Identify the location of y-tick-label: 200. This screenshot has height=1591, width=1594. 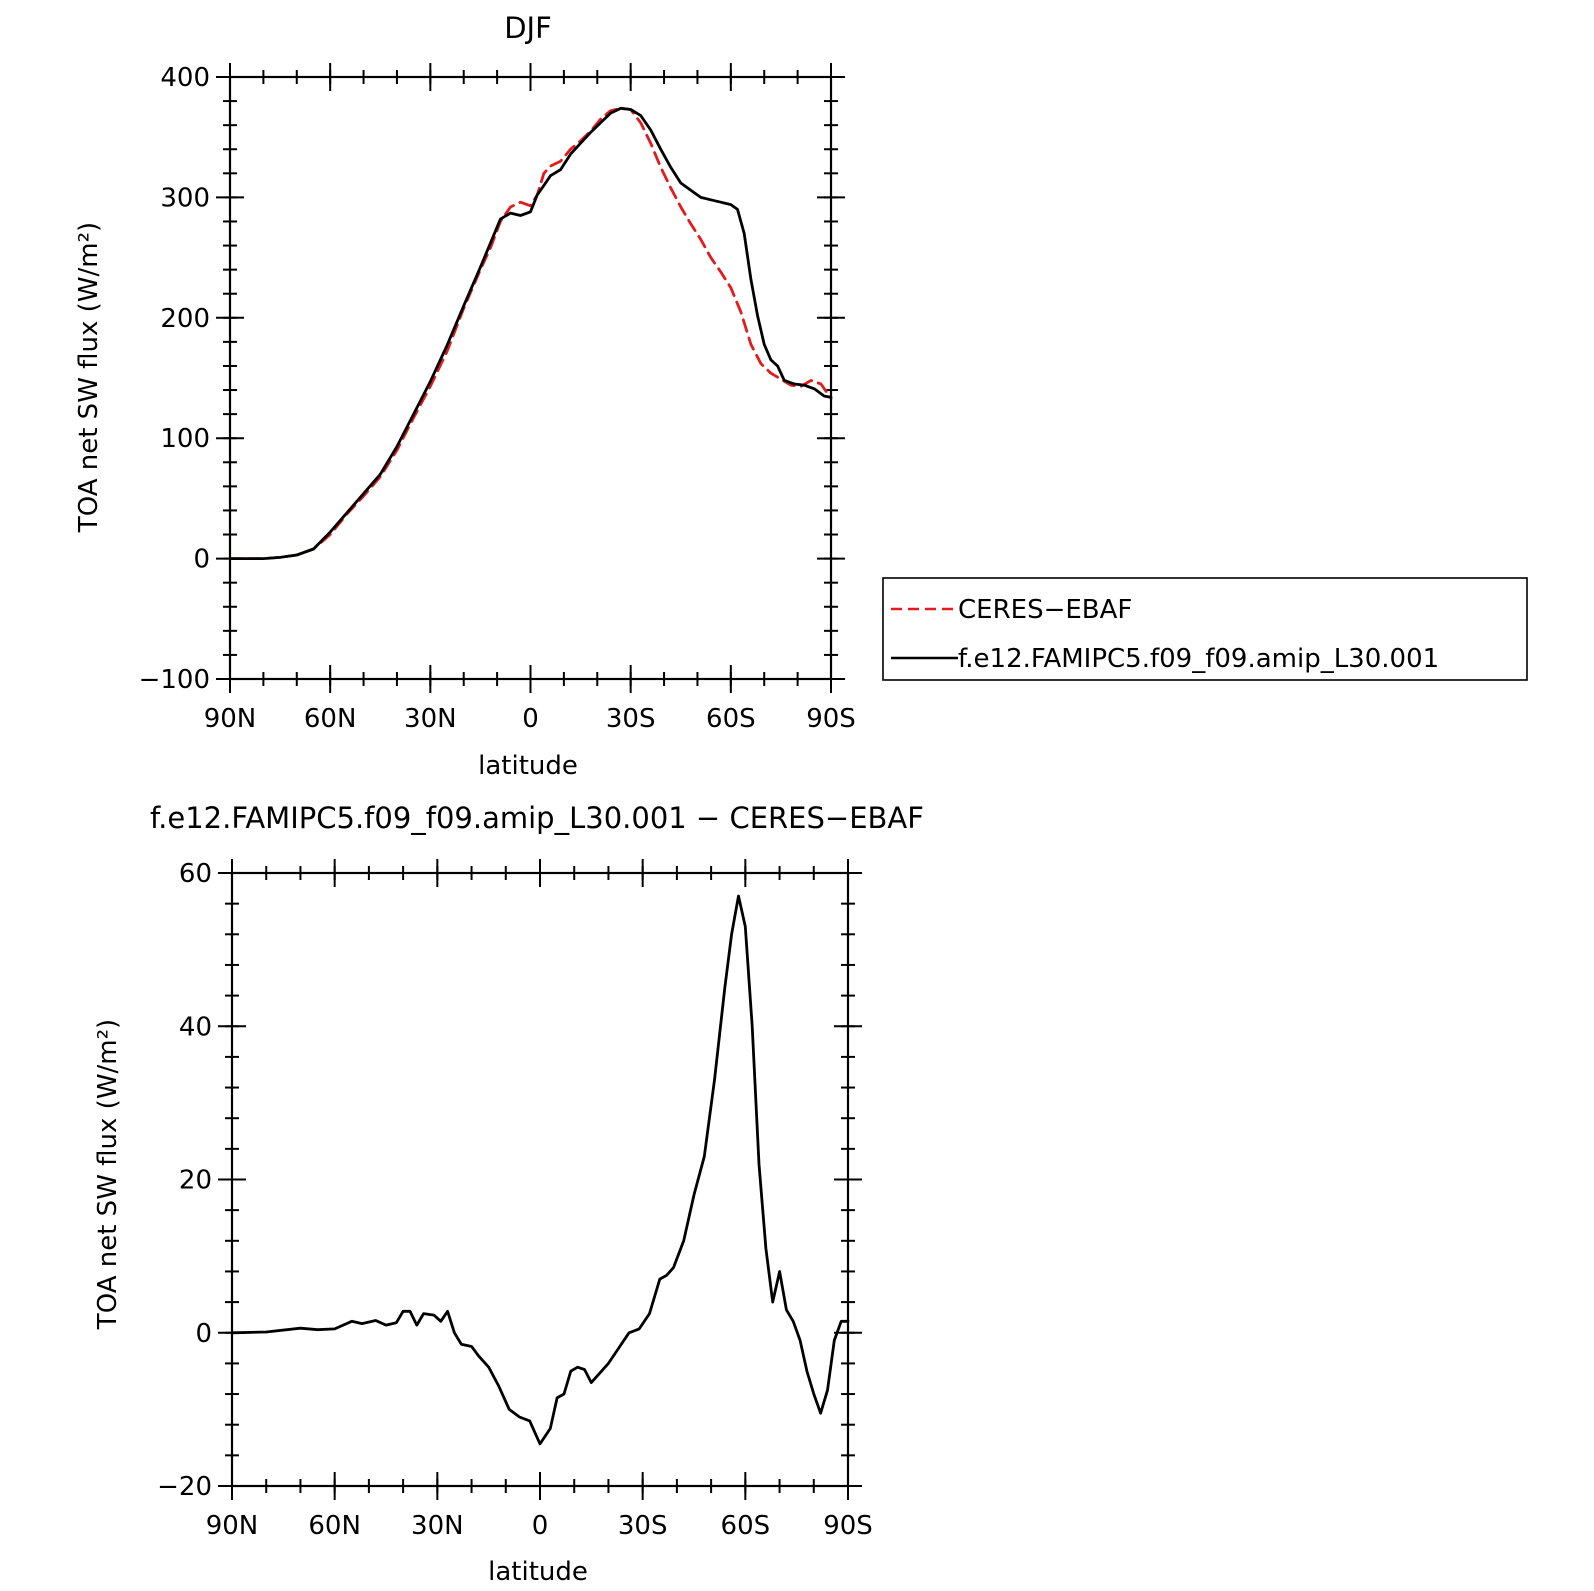
(185, 319).